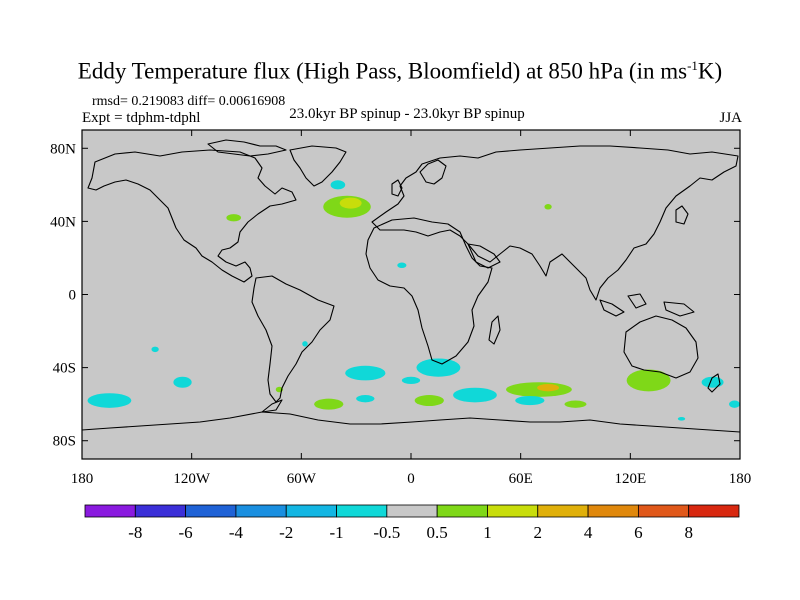 This screenshot has height=600, width=800. Describe the element at coordinates (487, 532) in the screenshot. I see `colorbar-label-7: 1` at that location.